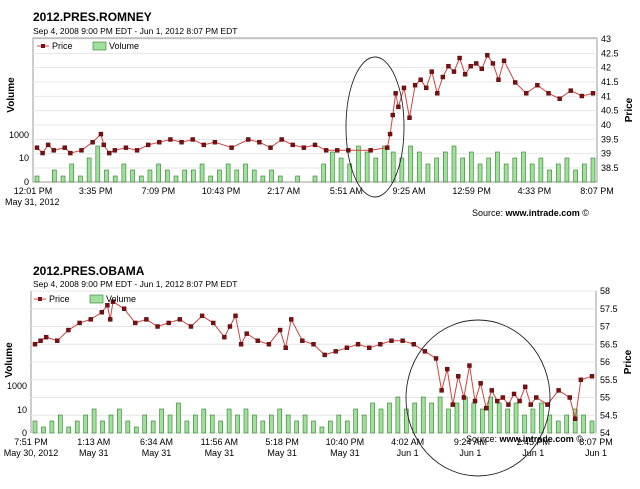  Describe the element at coordinates (533, 442) in the screenshot. I see `x-tick-label: 2:45 PM` at that location.